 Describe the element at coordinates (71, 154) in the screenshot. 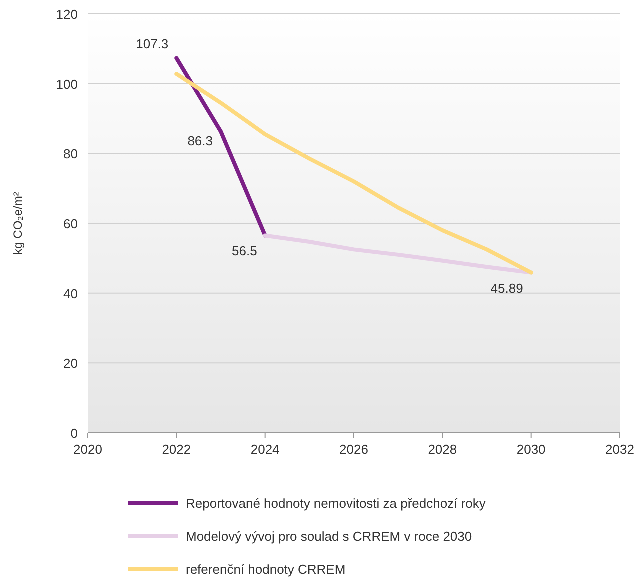

I see `y-tick-label: 80` at that location.